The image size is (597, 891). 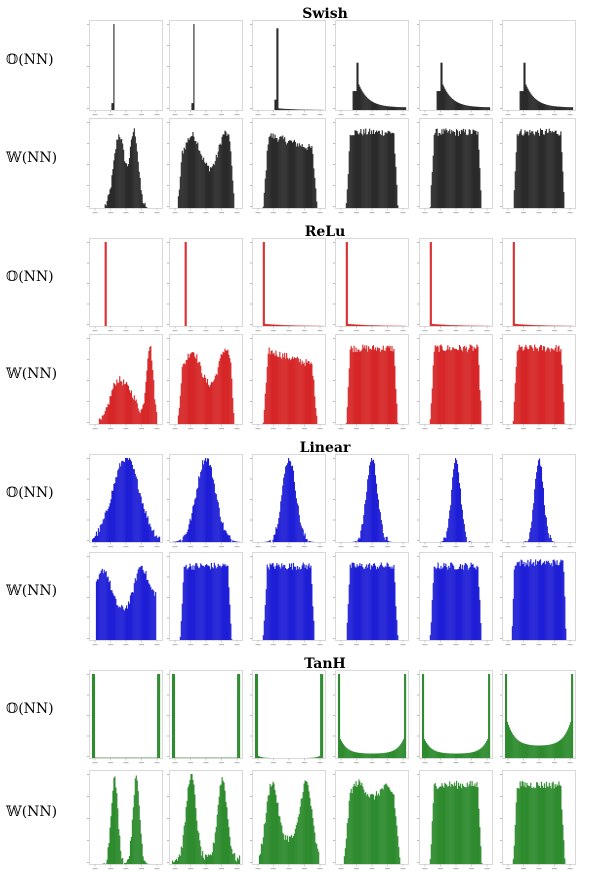 I want to click on histogram-panel, so click(x=538, y=717).